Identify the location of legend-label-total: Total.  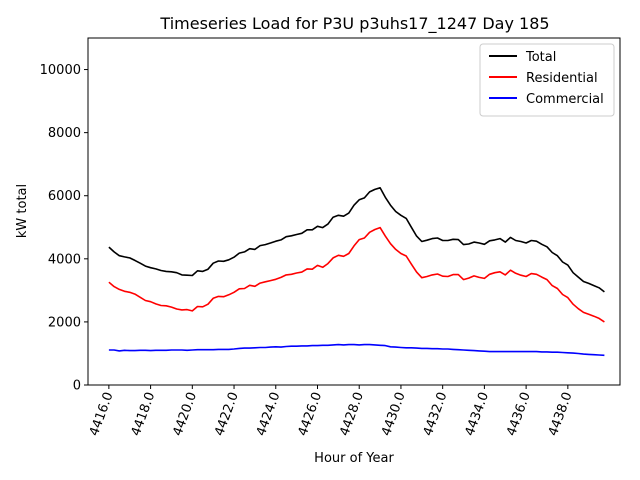
(540, 57).